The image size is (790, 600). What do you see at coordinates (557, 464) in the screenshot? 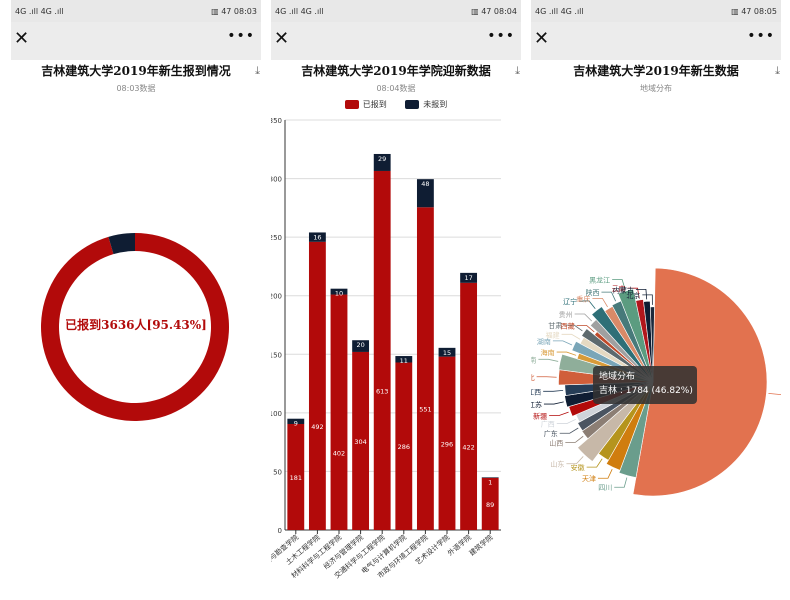
I see `slice-label: 山东` at bounding box center [557, 464].